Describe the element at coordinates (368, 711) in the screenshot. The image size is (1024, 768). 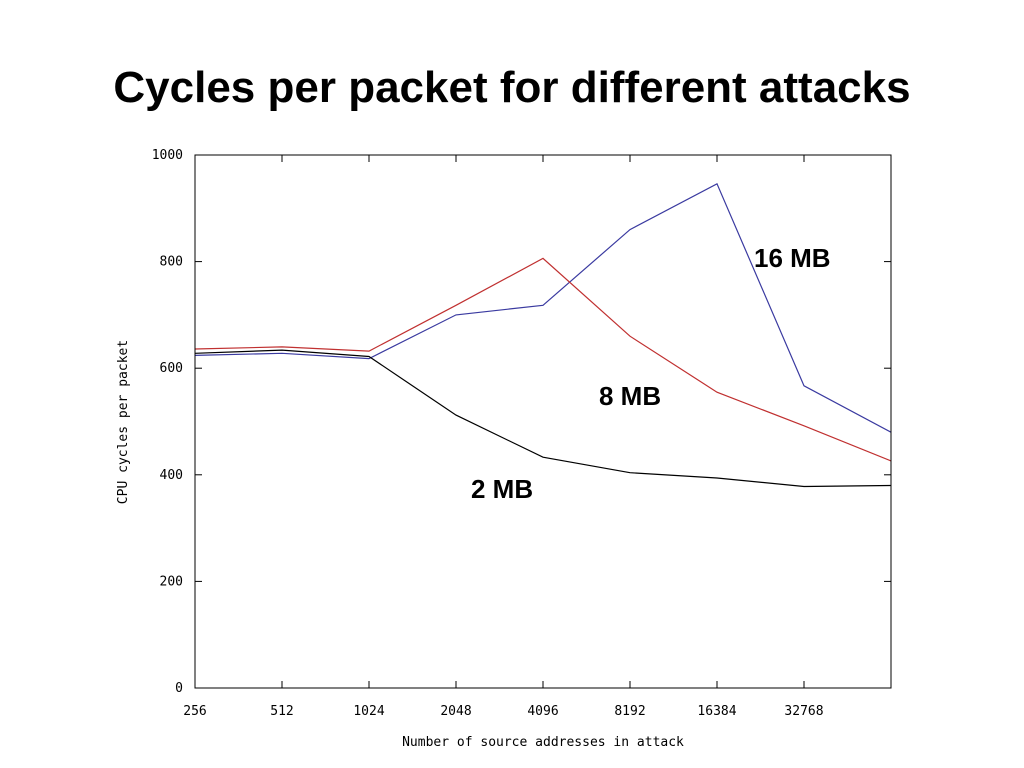
I see `x-tick-label: 1024` at that location.